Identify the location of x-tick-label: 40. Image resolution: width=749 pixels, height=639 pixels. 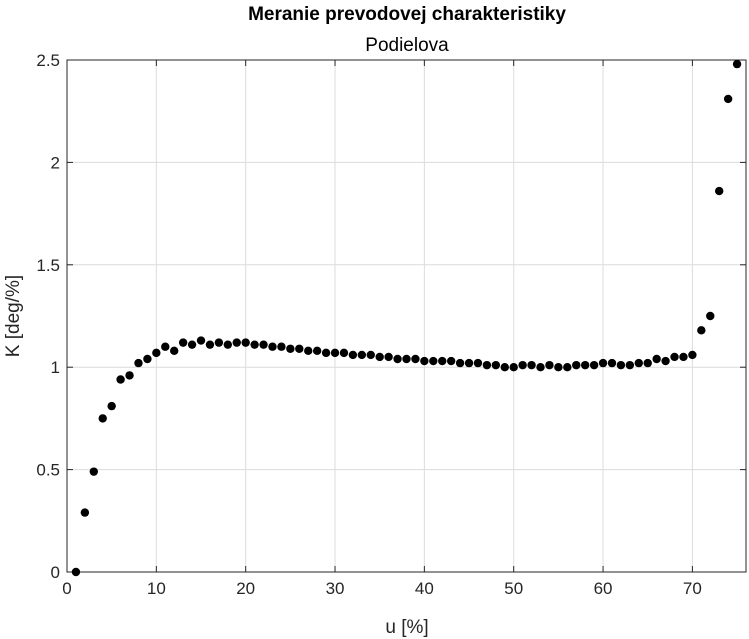
(424, 588).